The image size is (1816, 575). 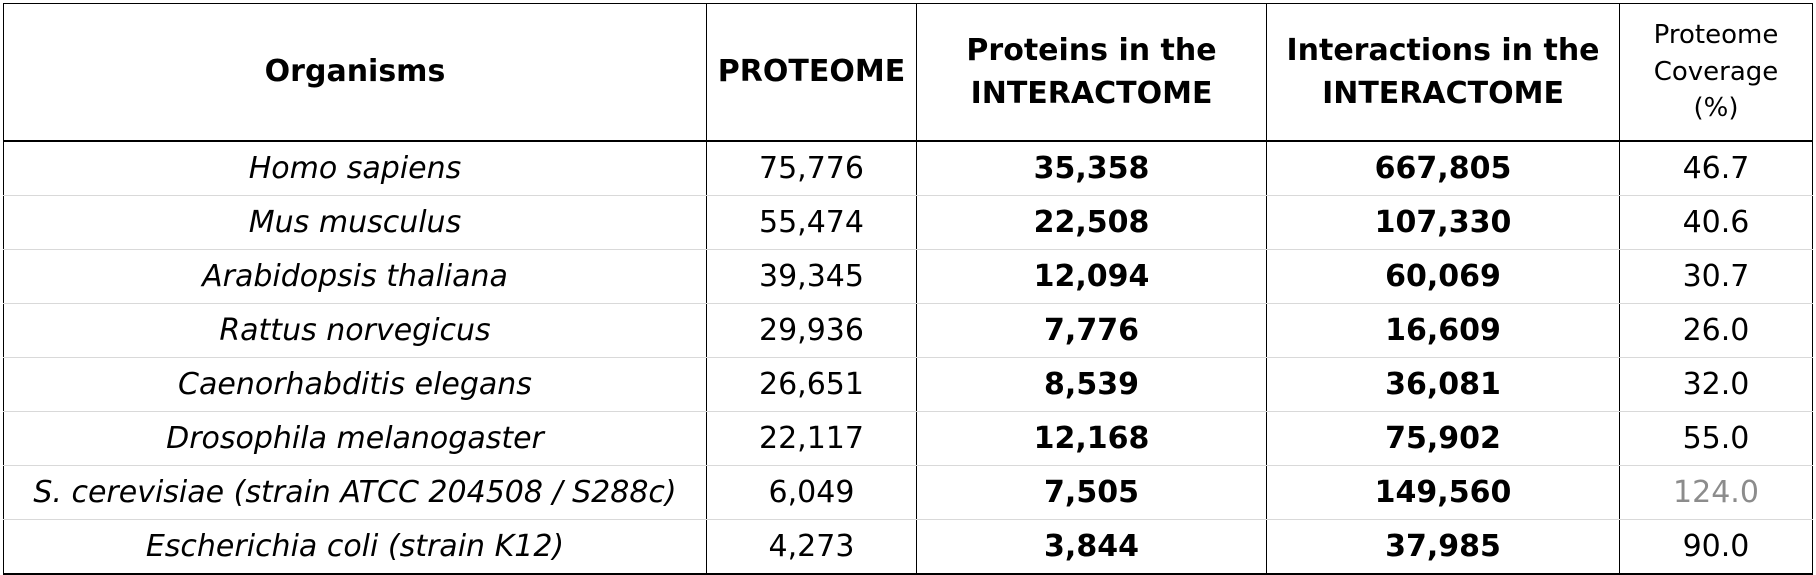 I want to click on header-interactions: Interactions in the INTERACTOME, so click(x=1443, y=72).